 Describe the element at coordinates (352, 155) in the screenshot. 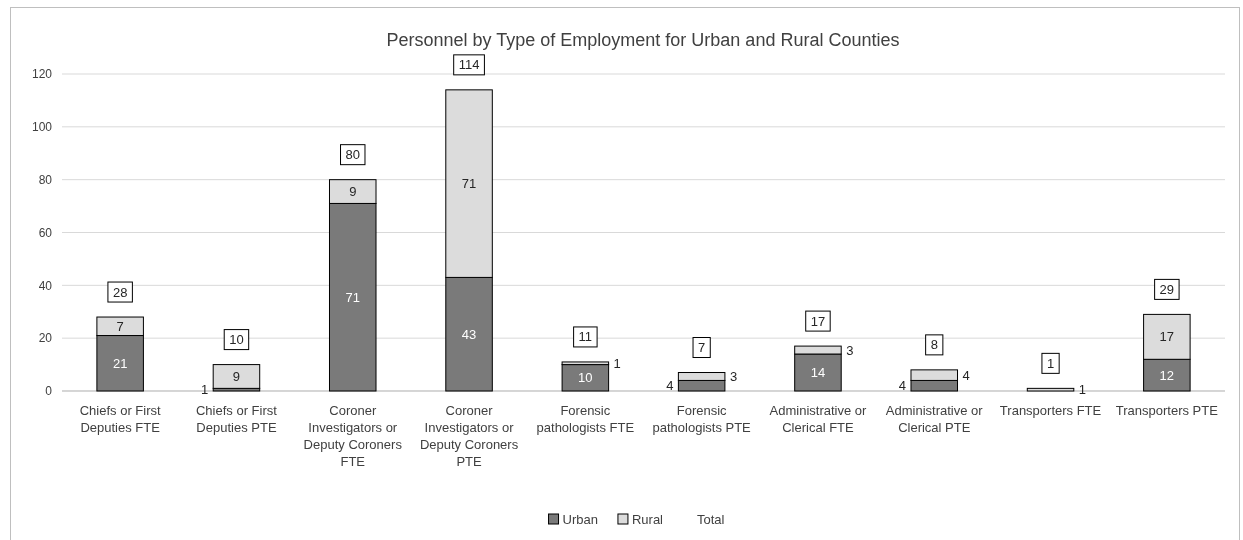

I see `total-label: 80` at that location.